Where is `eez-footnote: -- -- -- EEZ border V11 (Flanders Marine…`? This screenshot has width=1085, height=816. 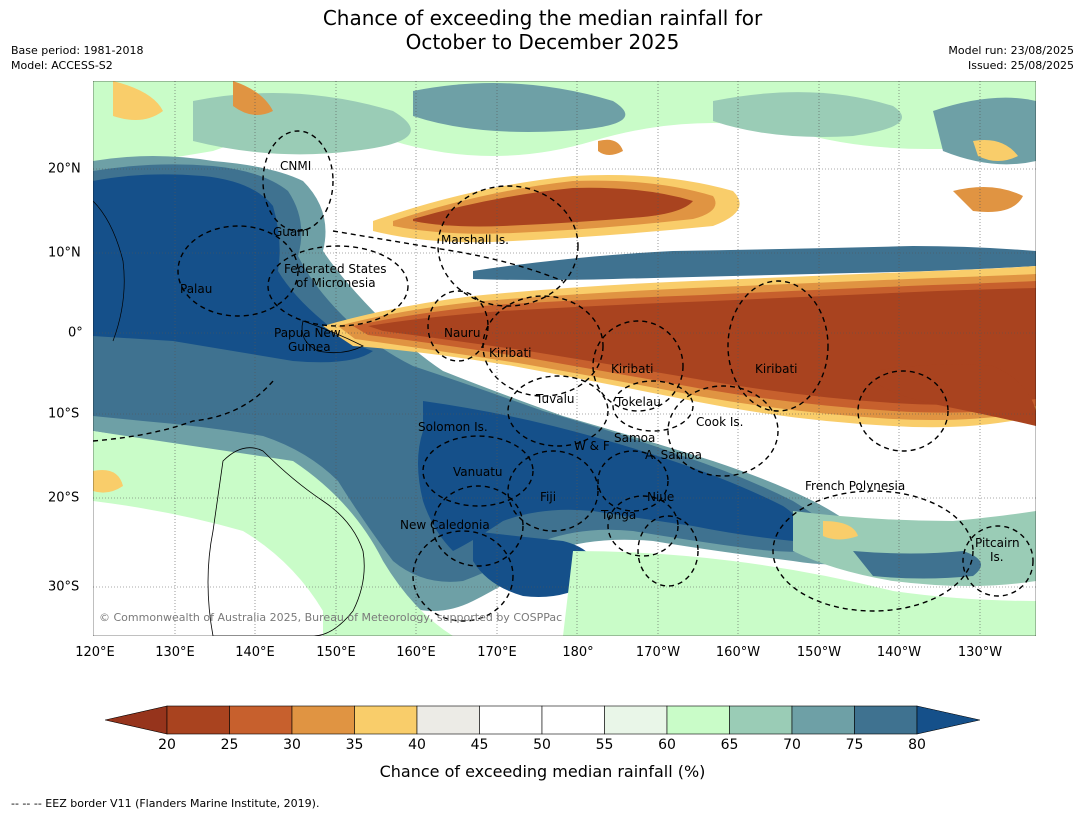
eez-footnote: -- -- -- EEZ border V11 (Flanders Marine… is located at coordinates (165, 803).